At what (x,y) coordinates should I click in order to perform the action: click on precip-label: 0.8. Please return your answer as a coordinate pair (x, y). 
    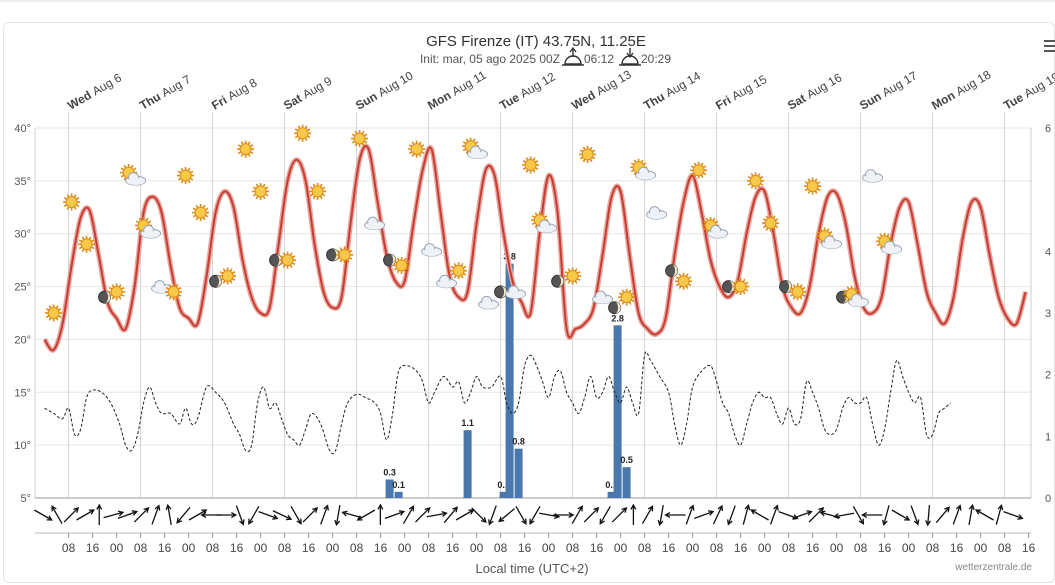
    Looking at the image, I should click on (518, 442).